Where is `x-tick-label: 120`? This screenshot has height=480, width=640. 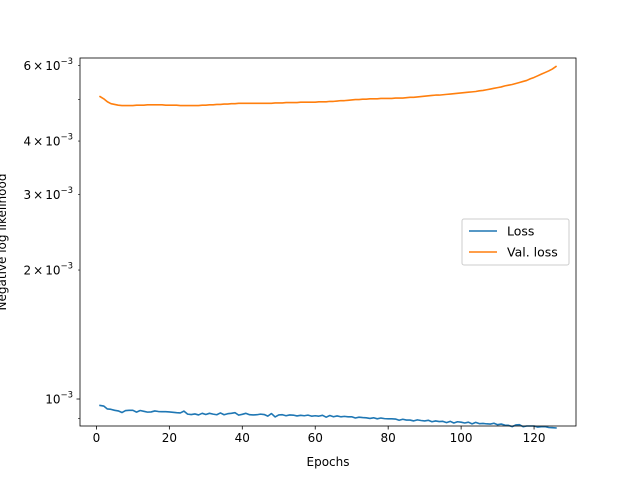 x-tick-label: 120 is located at coordinates (534, 438).